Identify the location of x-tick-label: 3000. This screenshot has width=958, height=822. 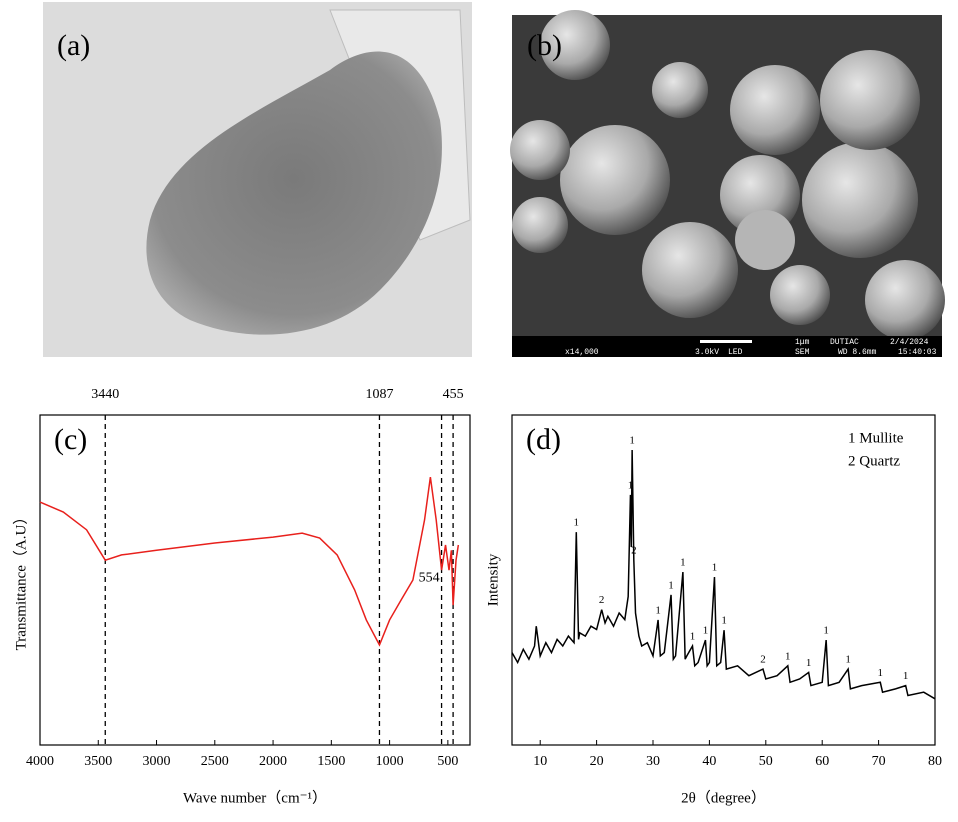
(157, 761).